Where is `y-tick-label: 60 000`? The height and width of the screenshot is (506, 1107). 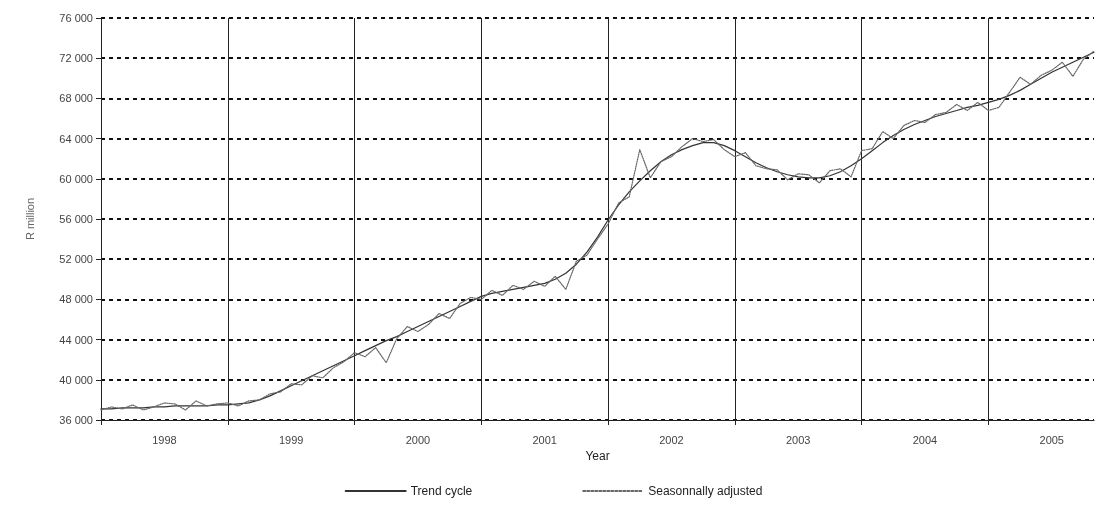
y-tick-label: 60 000 is located at coordinates (76, 178).